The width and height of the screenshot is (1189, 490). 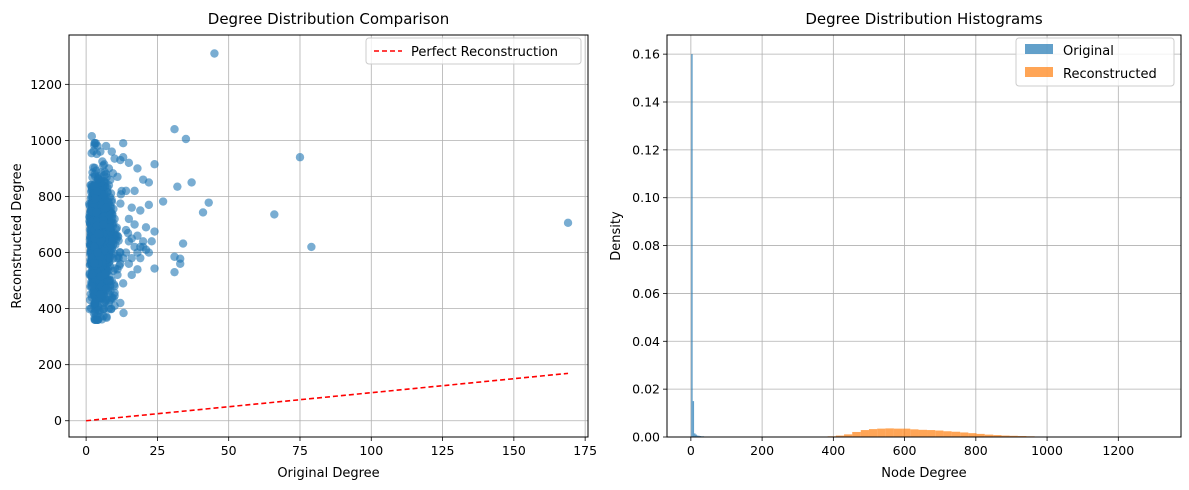 What do you see at coordinates (1110, 74) in the screenshot?
I see `legend-reconstructed: Reconstructed` at bounding box center [1110, 74].